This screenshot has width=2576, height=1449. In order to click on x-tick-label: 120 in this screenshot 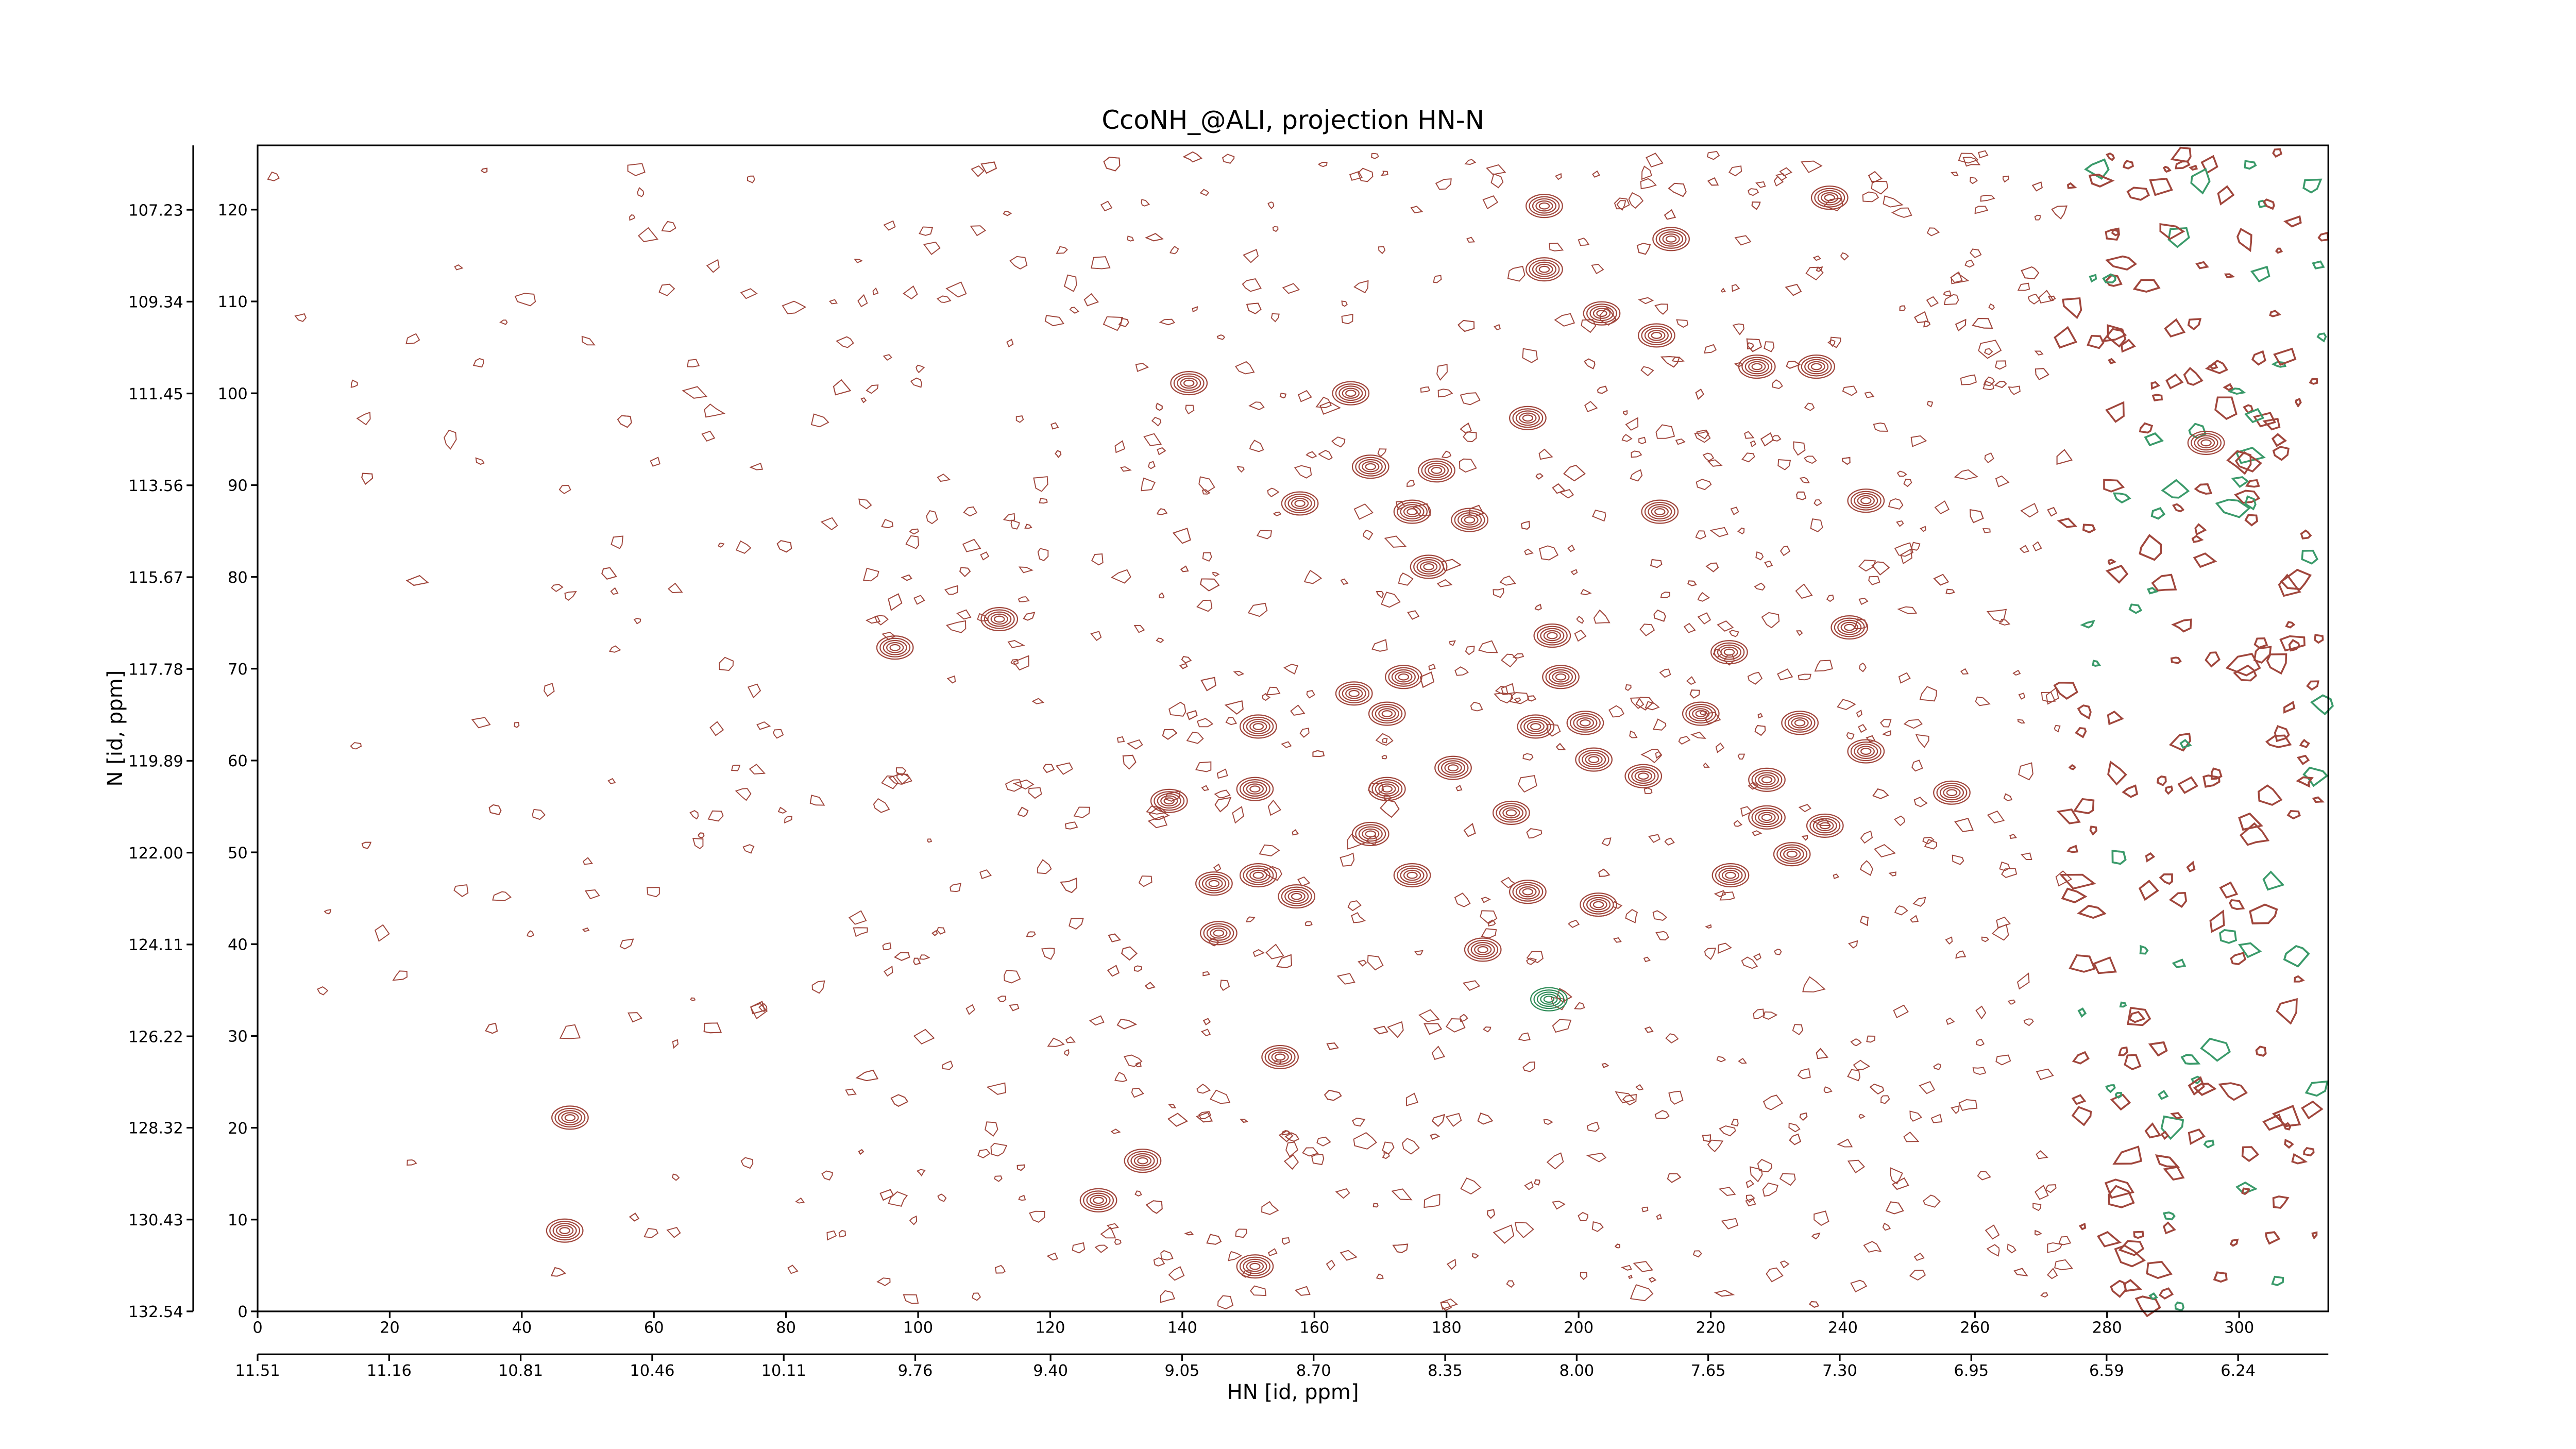, I will do `click(1050, 1328)`.